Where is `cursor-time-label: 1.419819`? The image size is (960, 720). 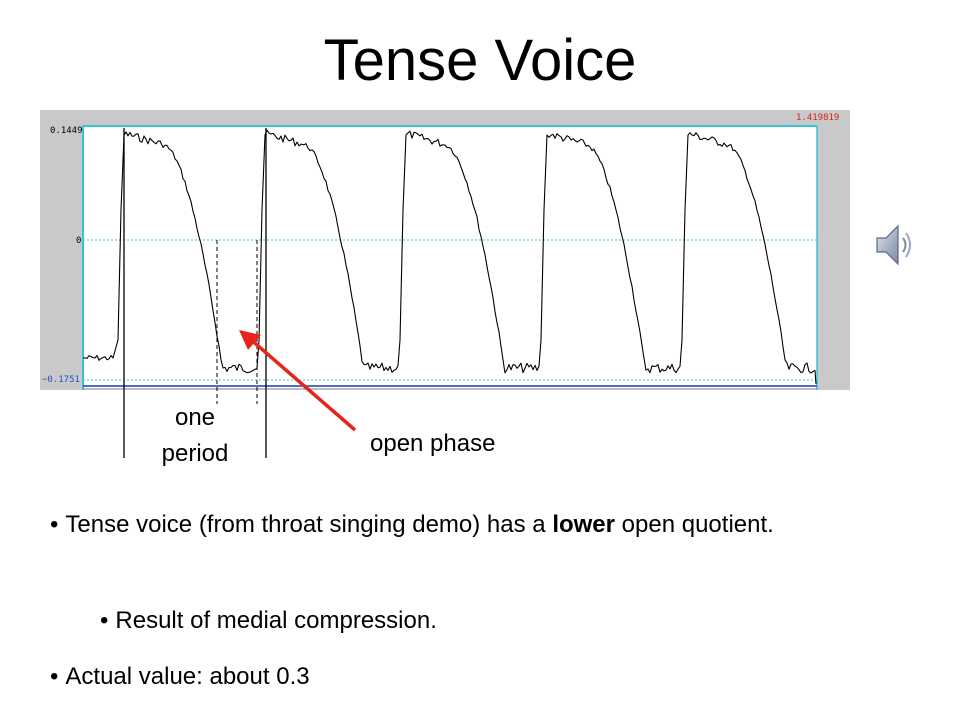
cursor-time-label: 1.419819 is located at coordinates (818, 118).